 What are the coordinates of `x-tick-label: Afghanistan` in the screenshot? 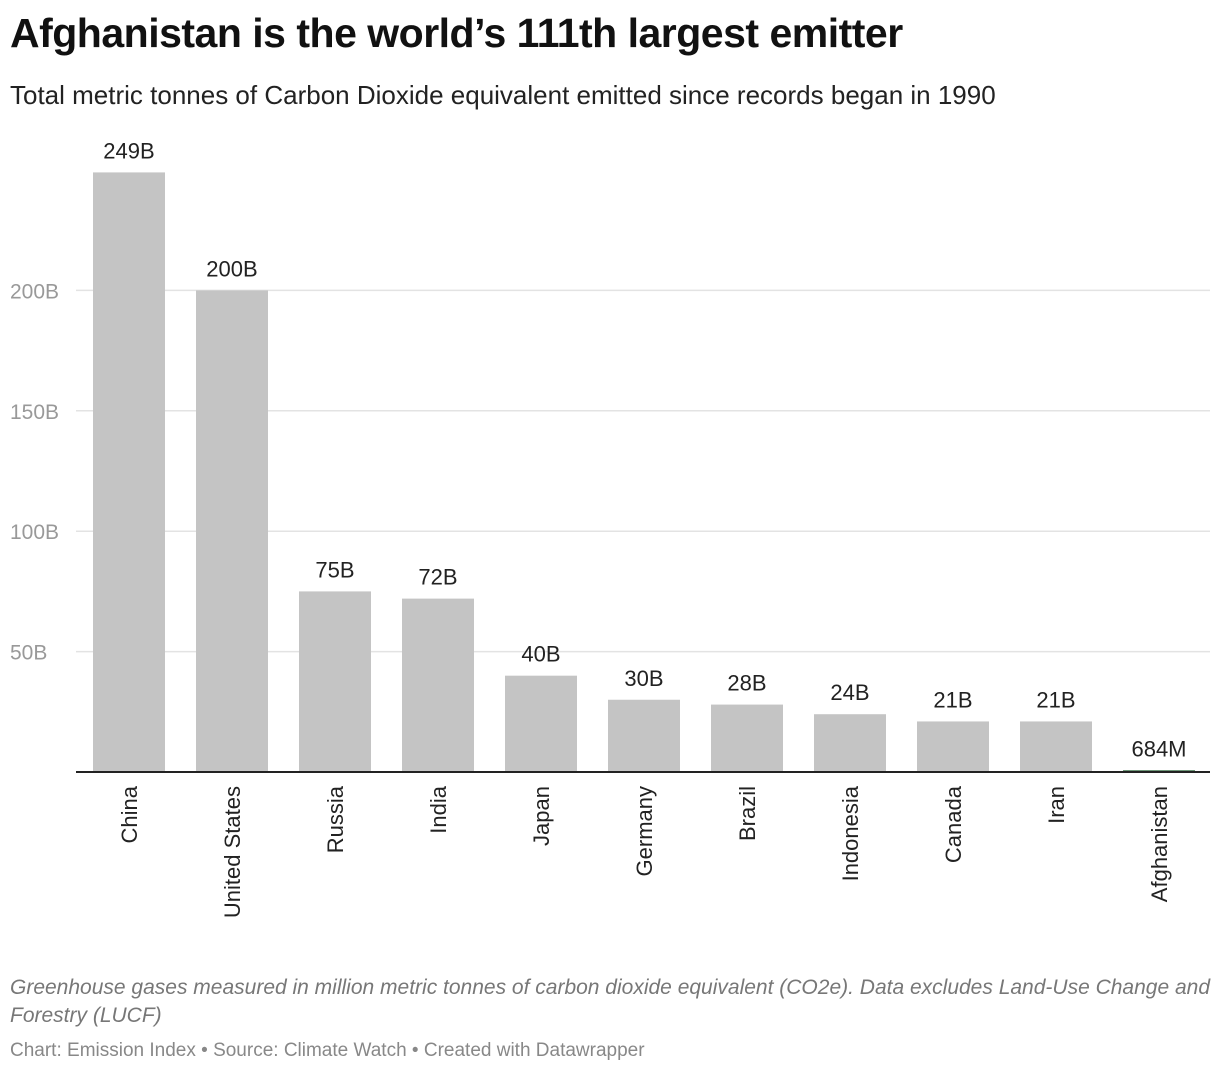 It's located at (1159, 844).